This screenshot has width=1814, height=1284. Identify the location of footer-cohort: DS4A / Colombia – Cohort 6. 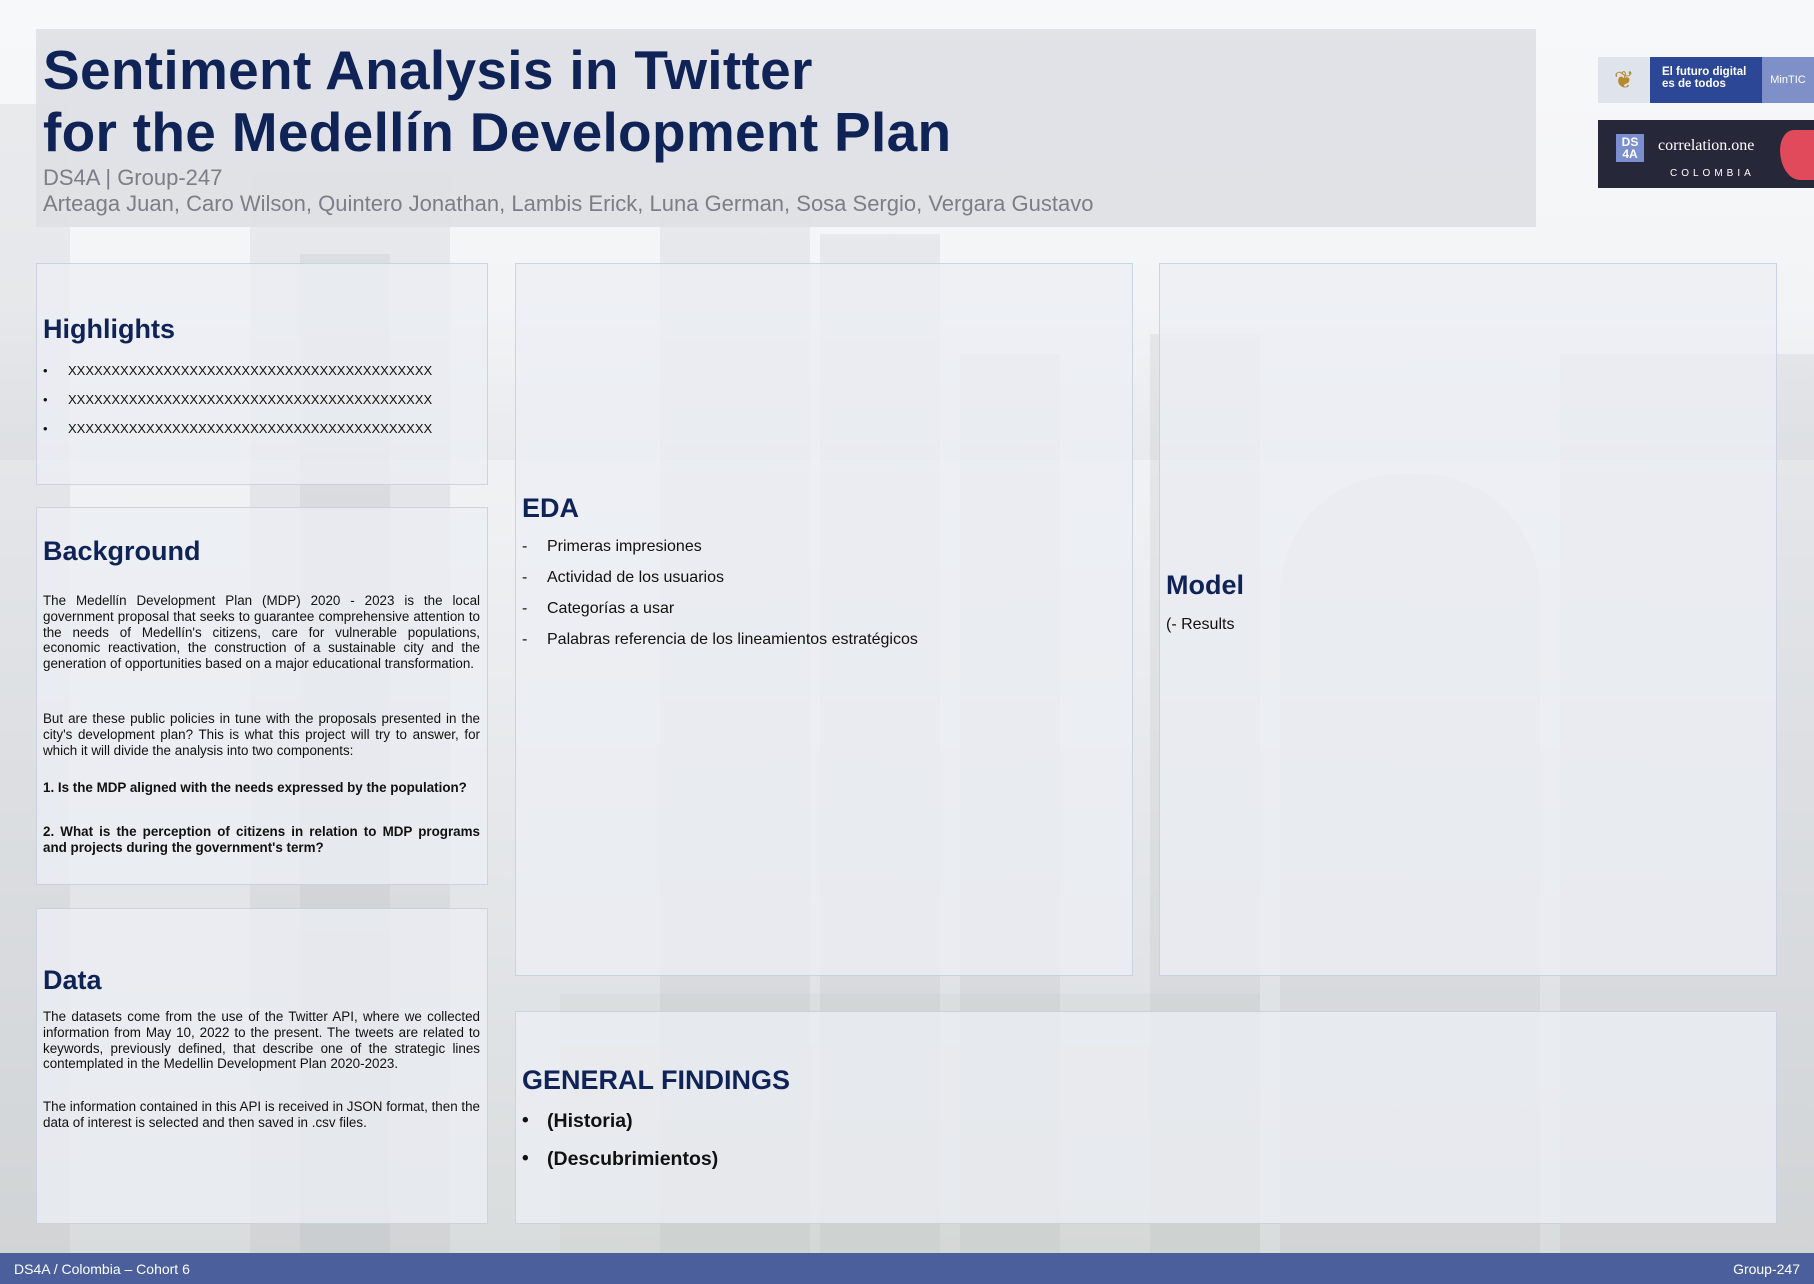
(102, 1269).